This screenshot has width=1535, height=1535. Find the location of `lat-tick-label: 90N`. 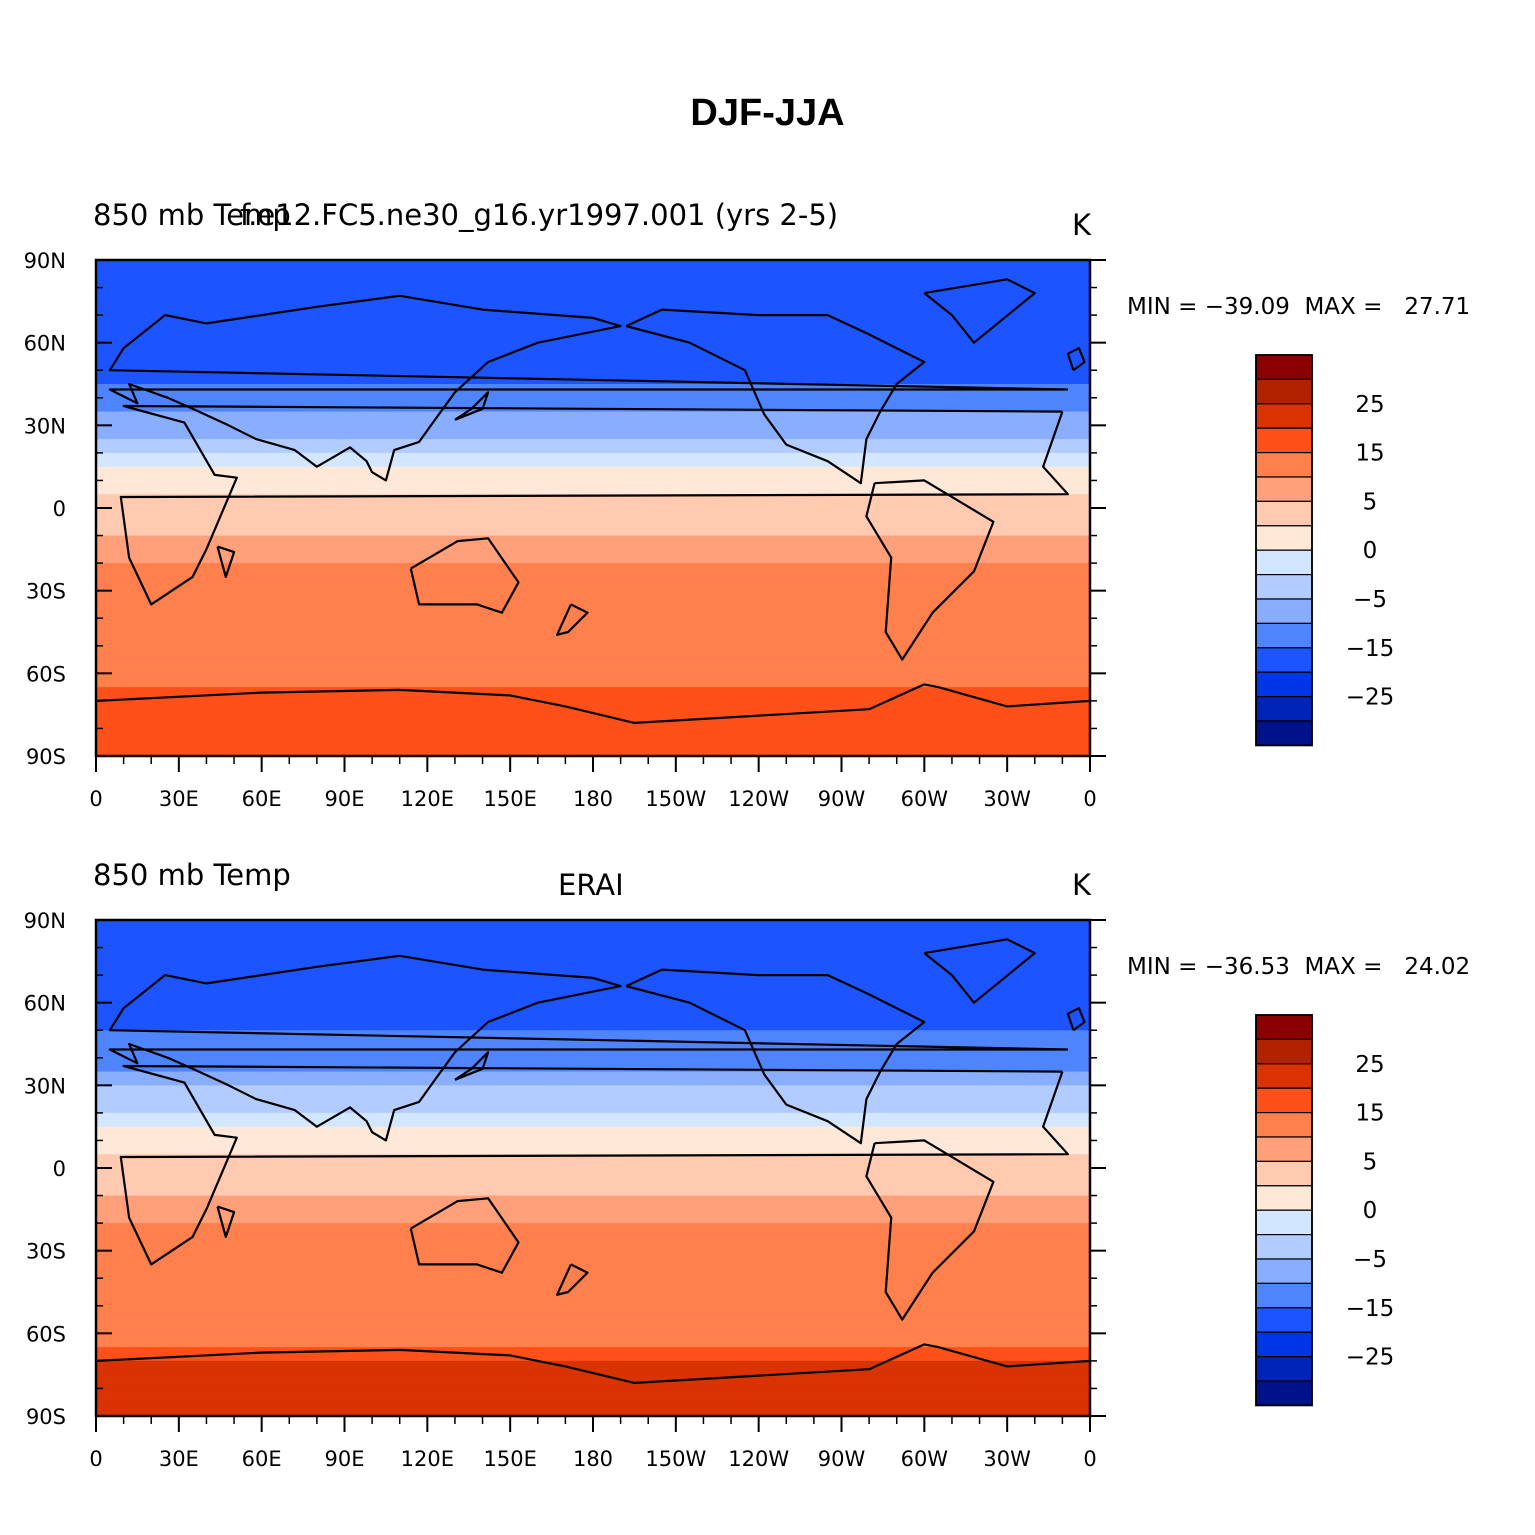

lat-tick-label: 90N is located at coordinates (45, 921).